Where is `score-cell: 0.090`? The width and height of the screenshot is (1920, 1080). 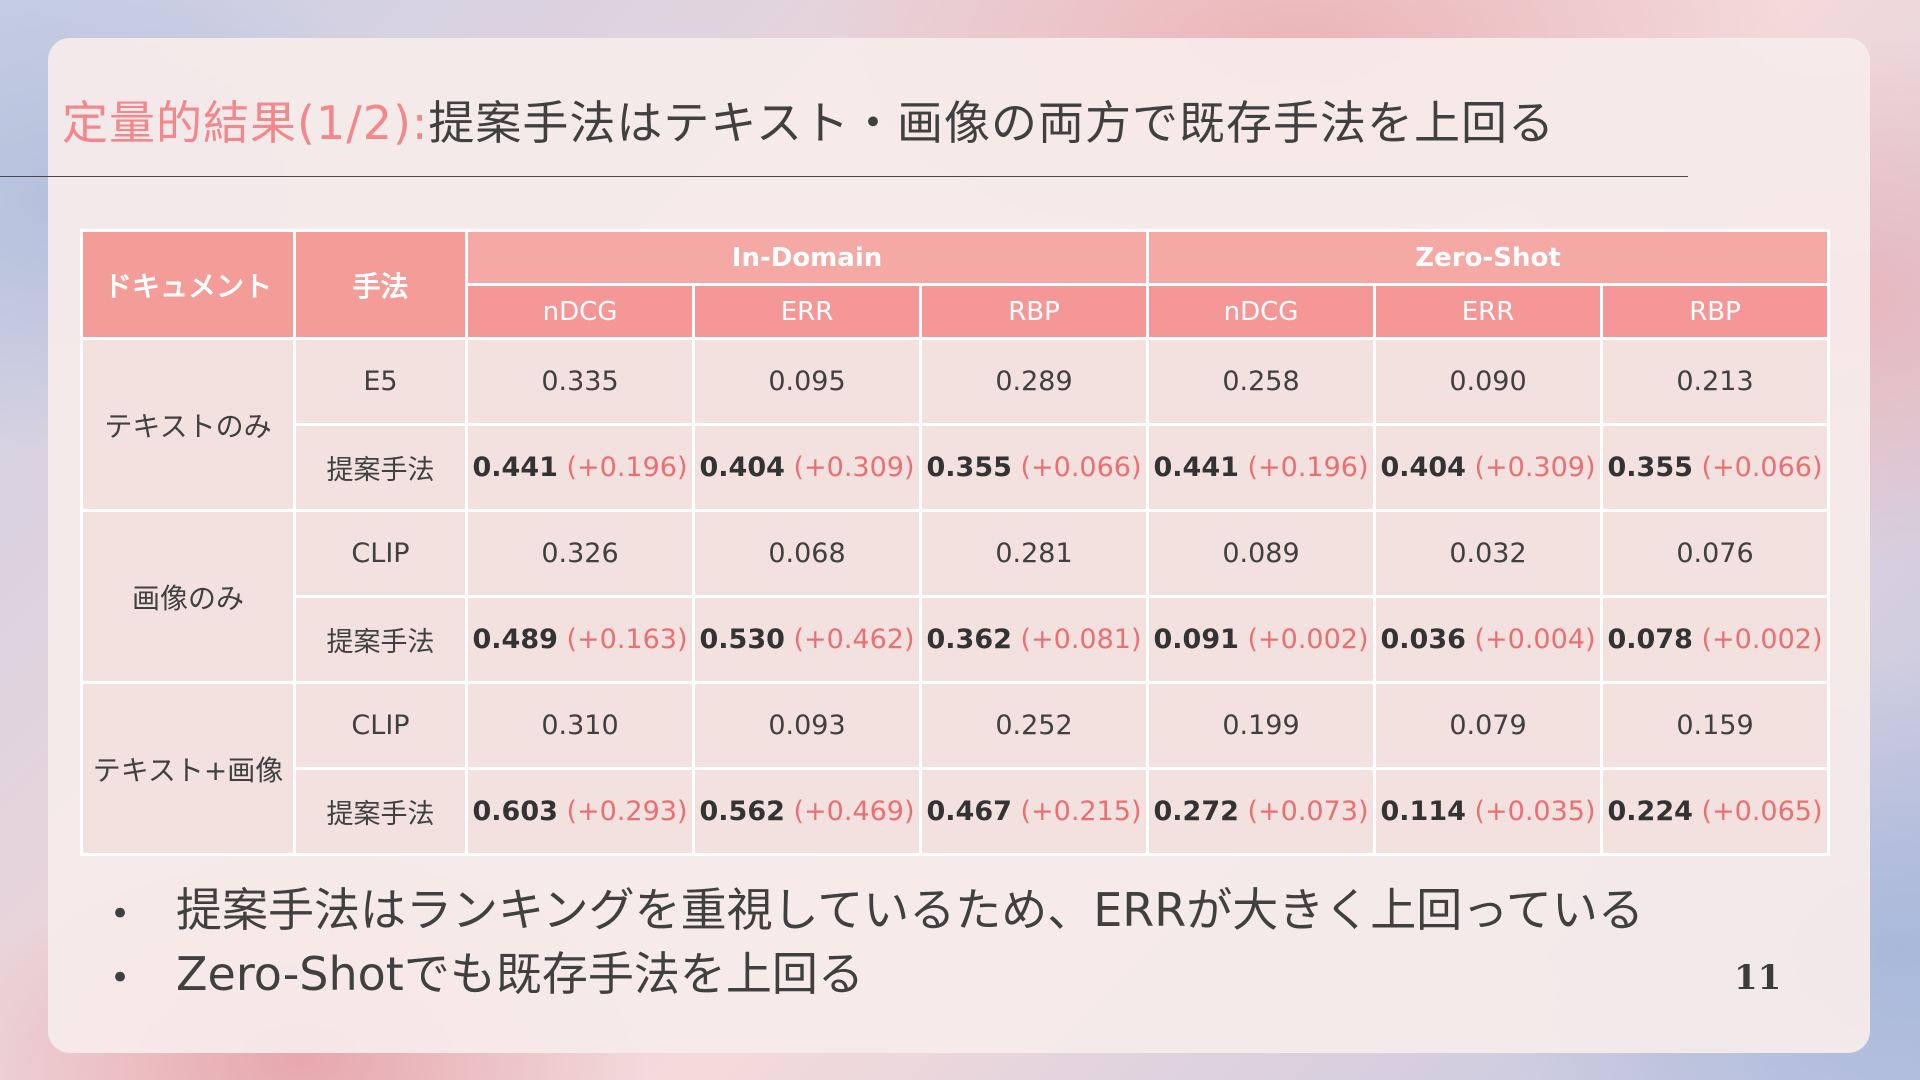
score-cell: 0.090 is located at coordinates (1488, 381).